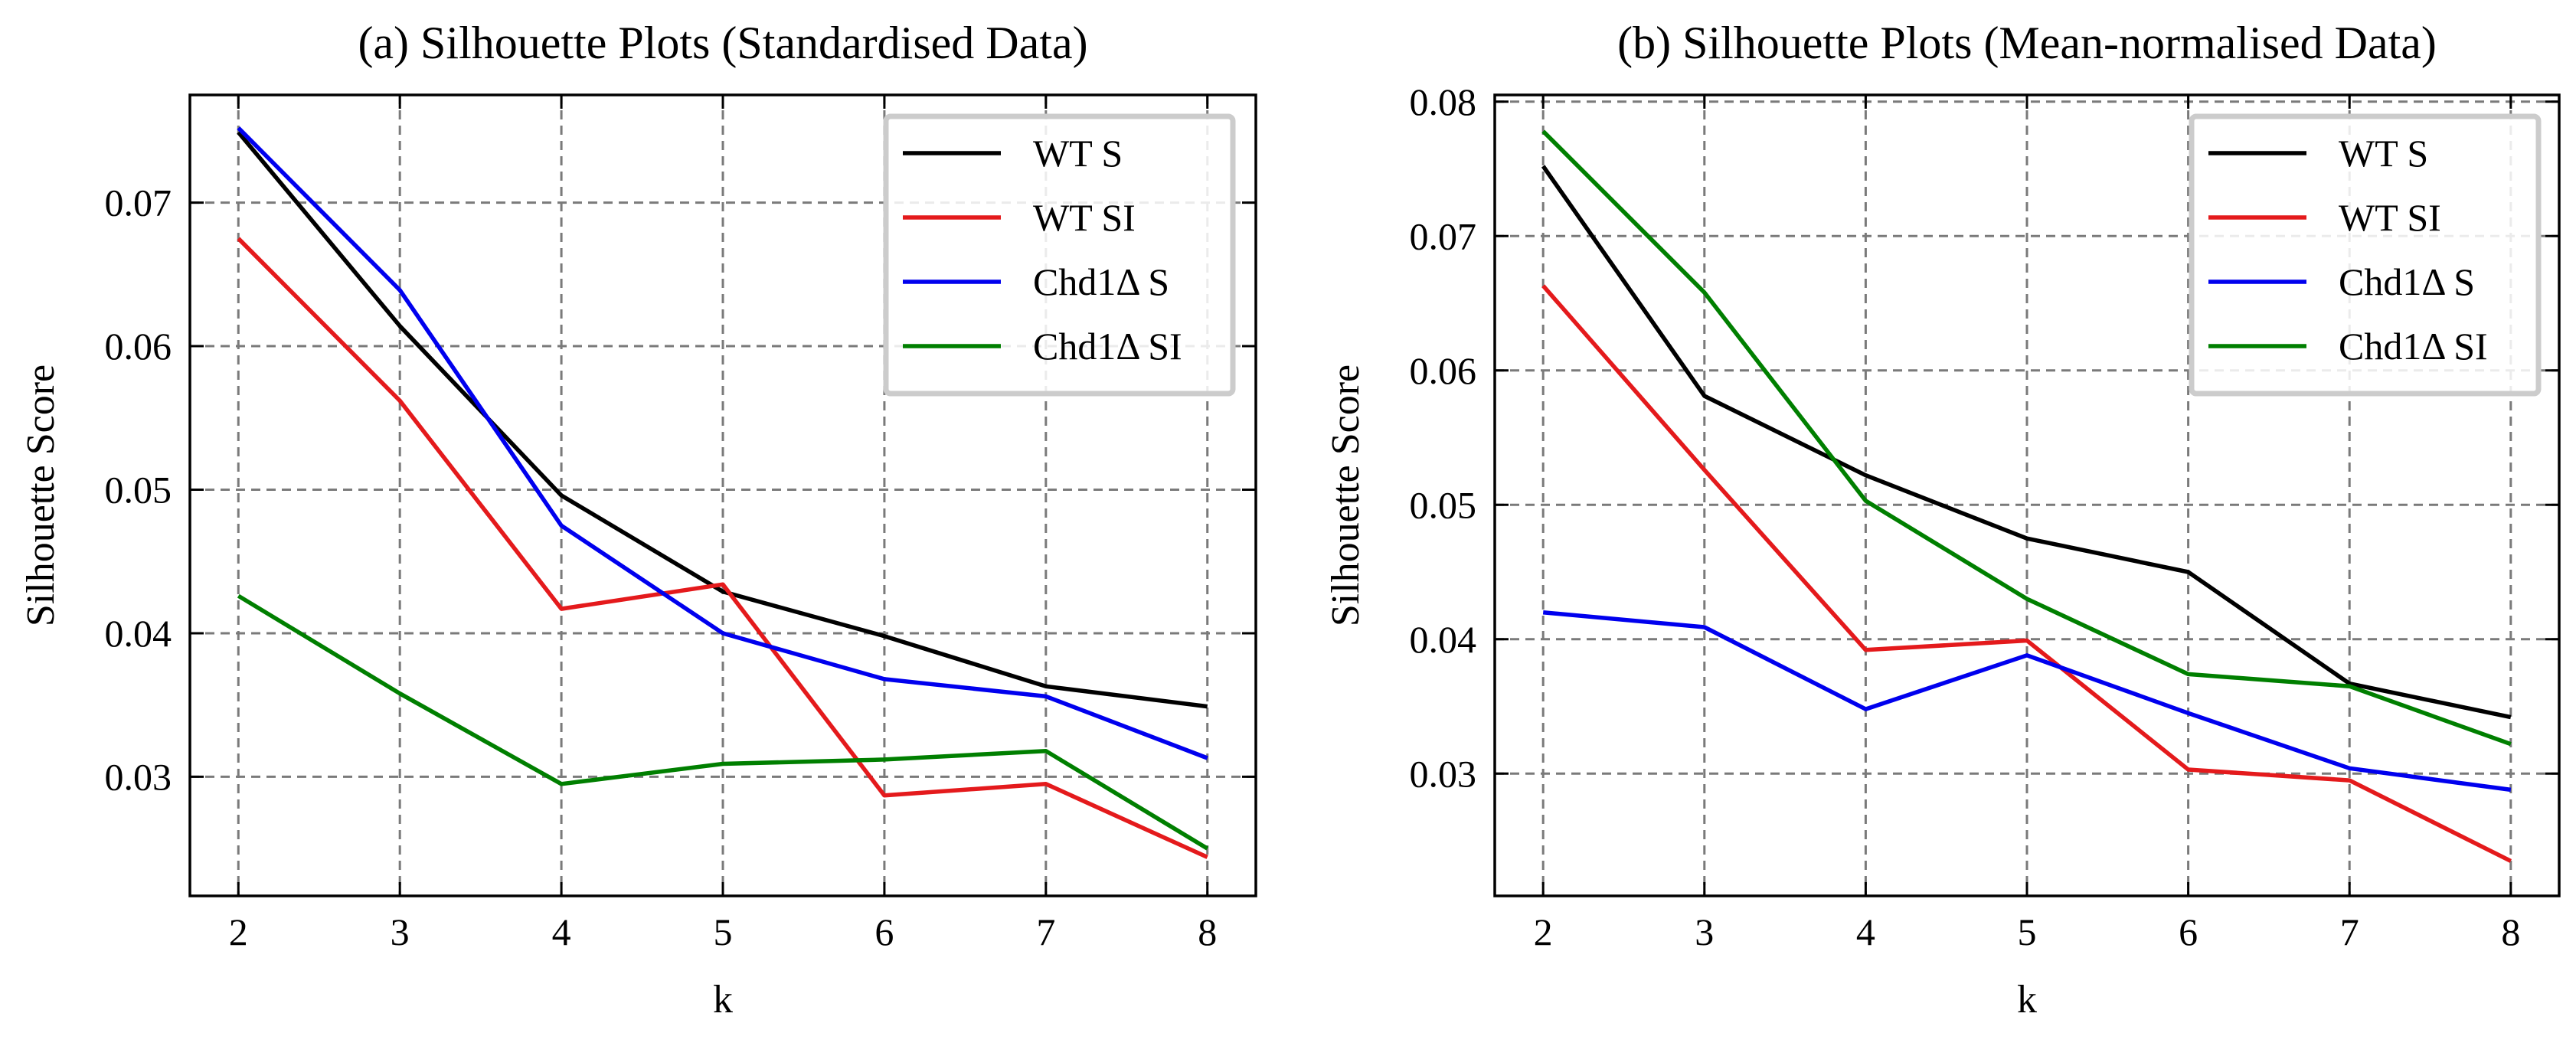 The height and width of the screenshot is (1046, 2576). I want to click on y-tick-label: 0.08, so click(1443, 101).